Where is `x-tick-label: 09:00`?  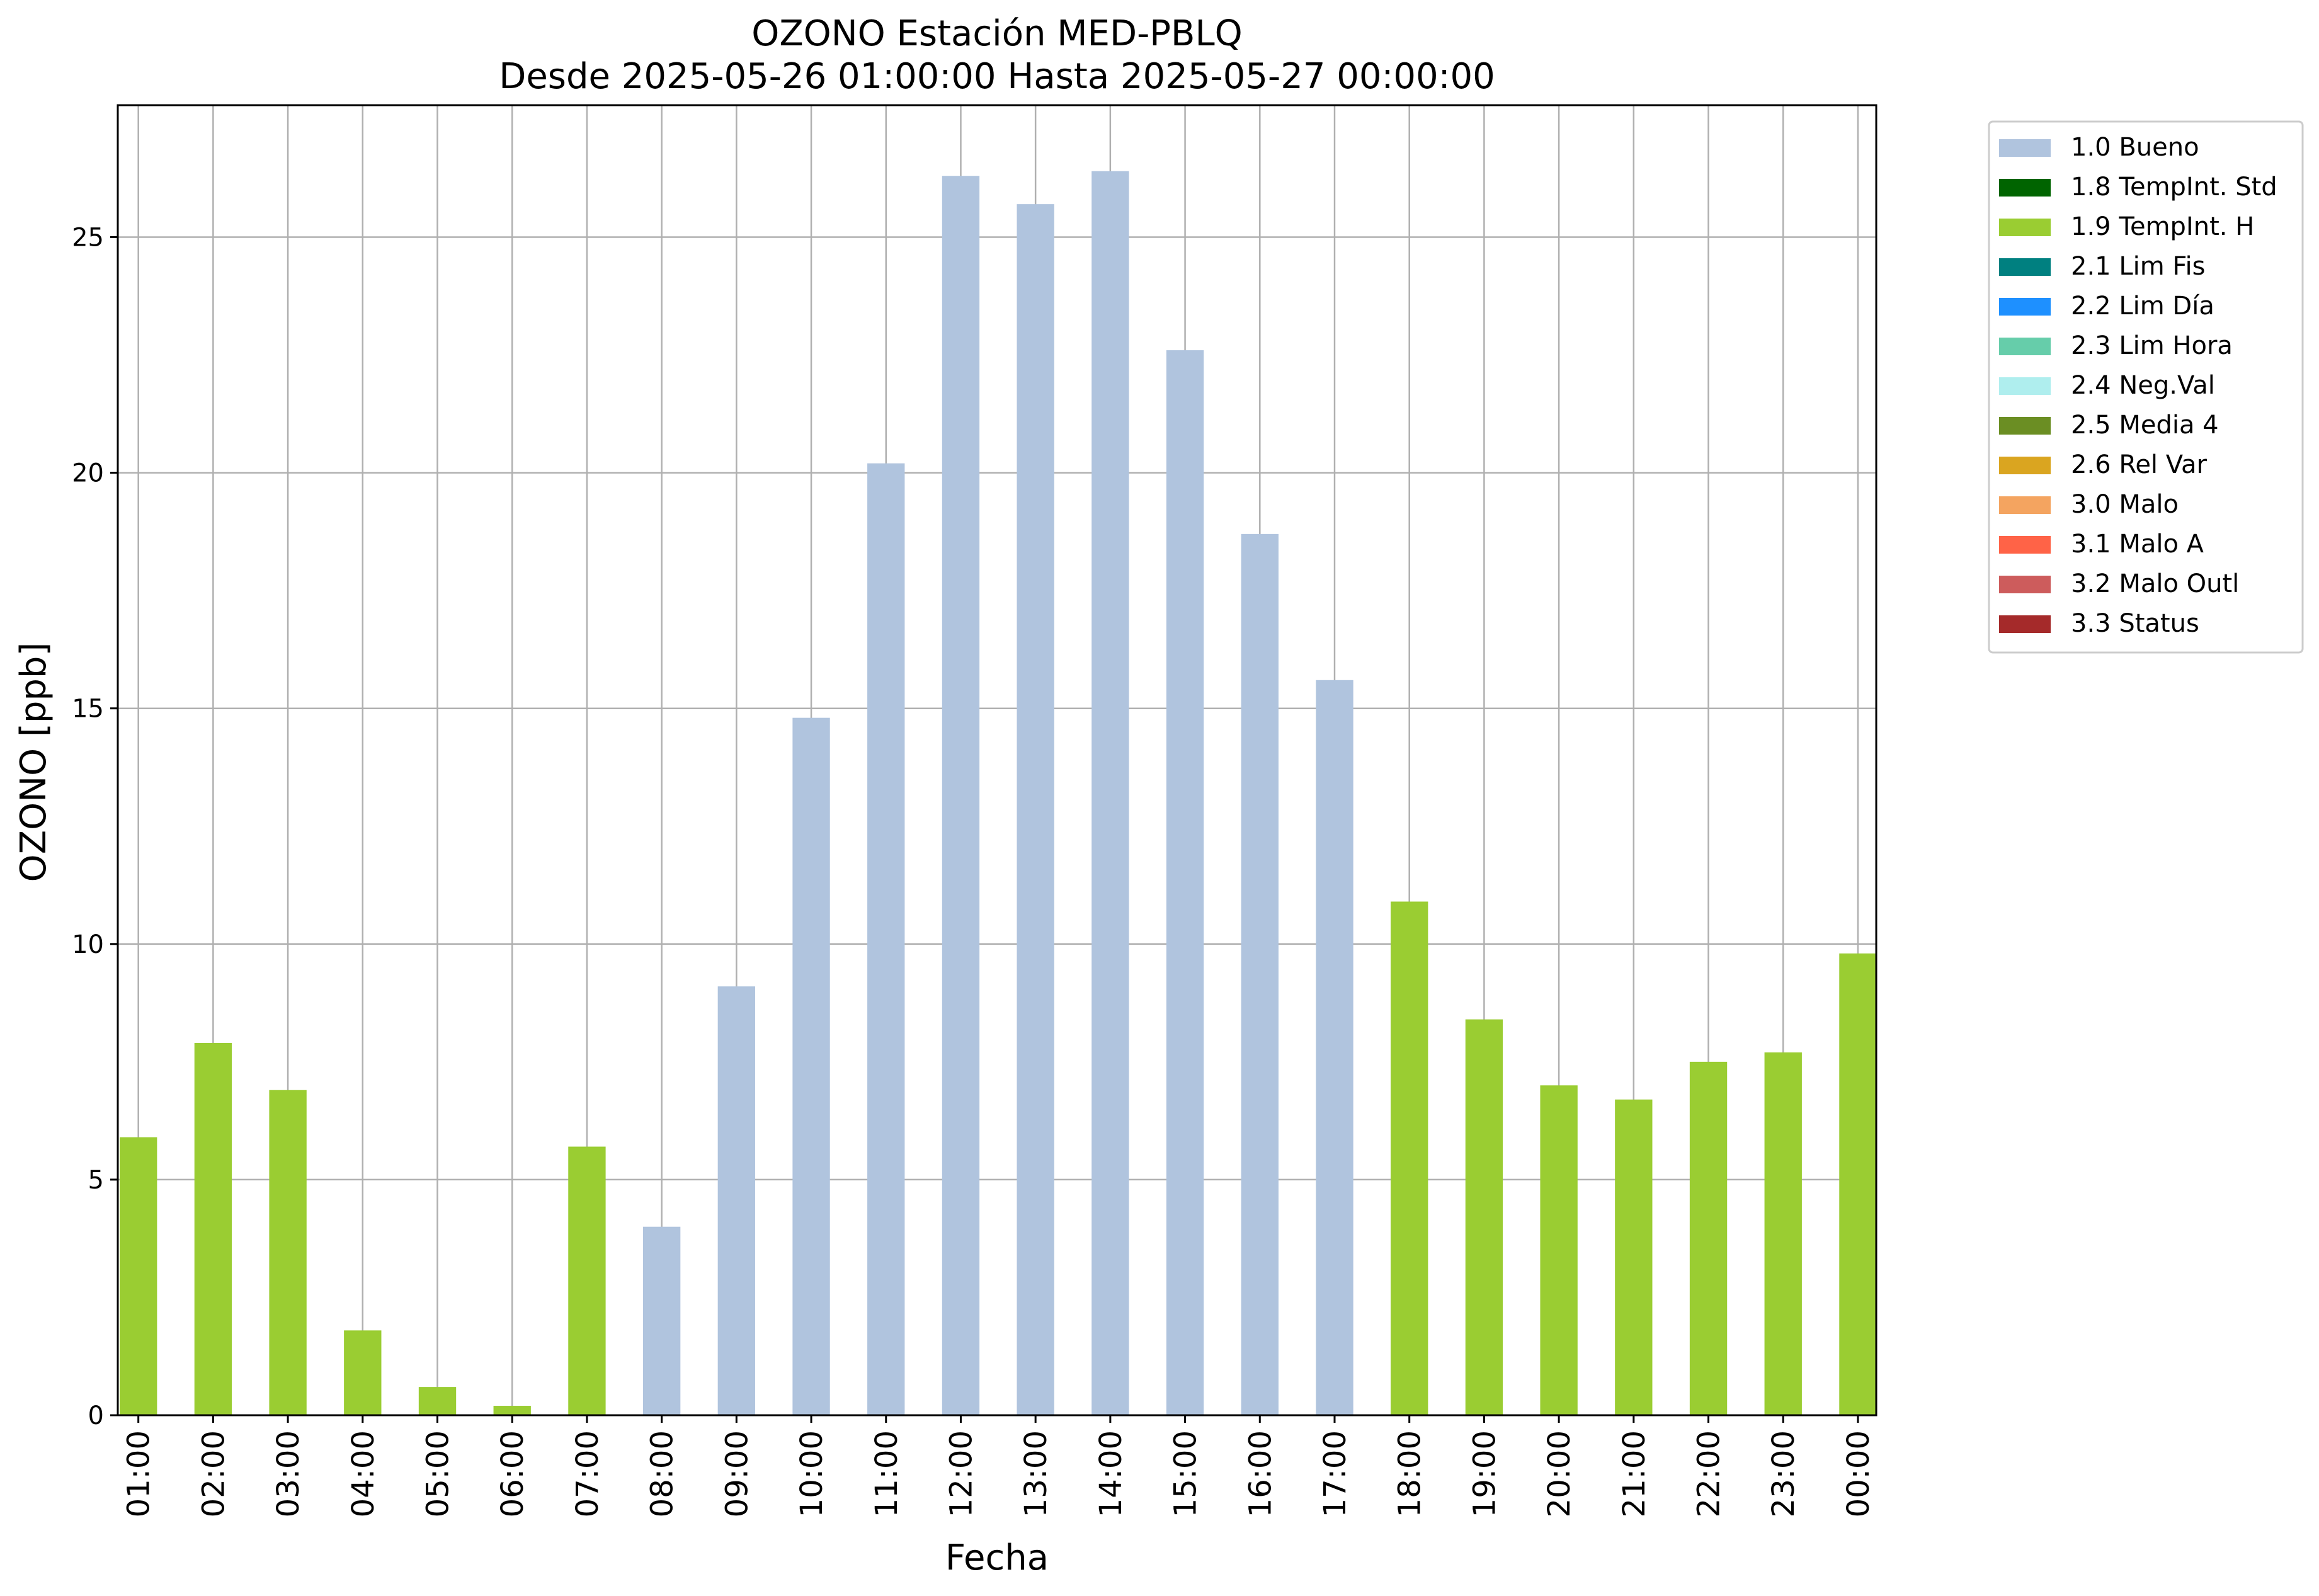
x-tick-label: 09:00 is located at coordinates (737, 1473).